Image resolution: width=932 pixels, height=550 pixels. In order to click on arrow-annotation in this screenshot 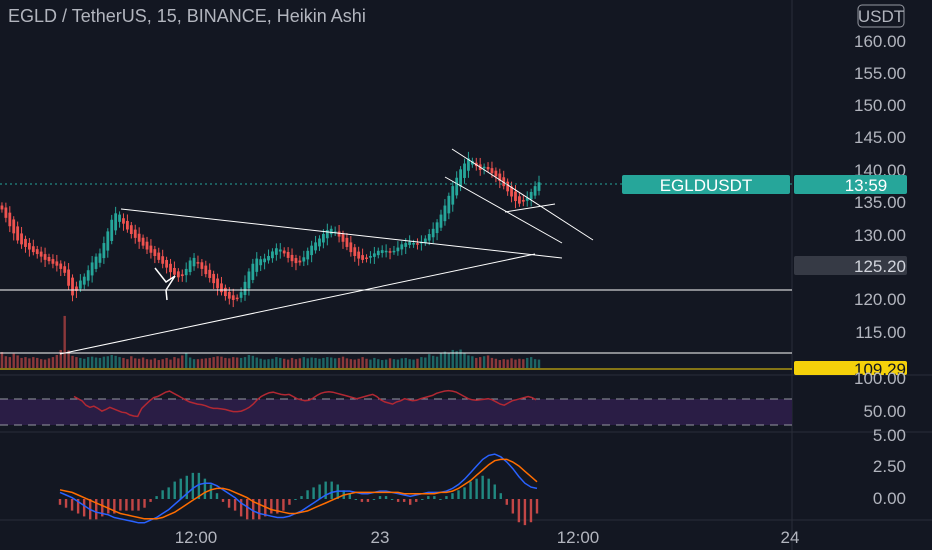, I will do `click(165, 284)`.